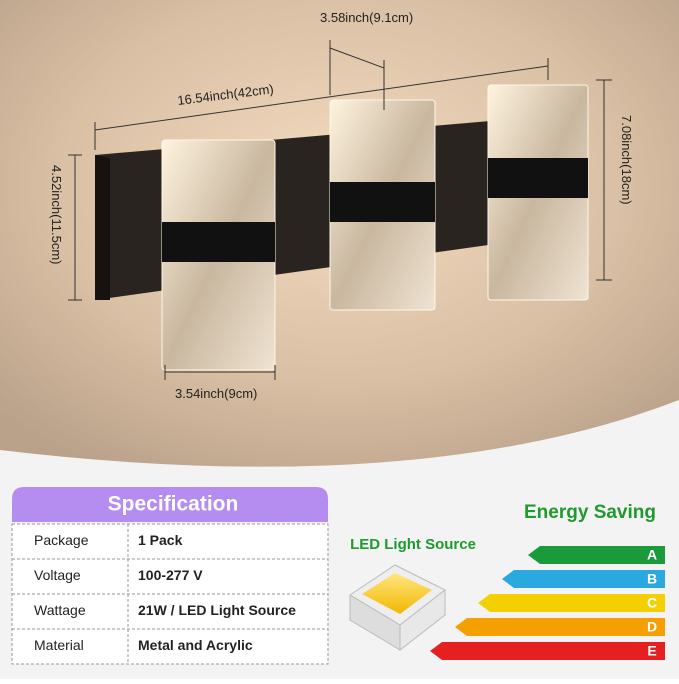  Describe the element at coordinates (651, 651) in the screenshot. I see `energy-grade: E` at that location.